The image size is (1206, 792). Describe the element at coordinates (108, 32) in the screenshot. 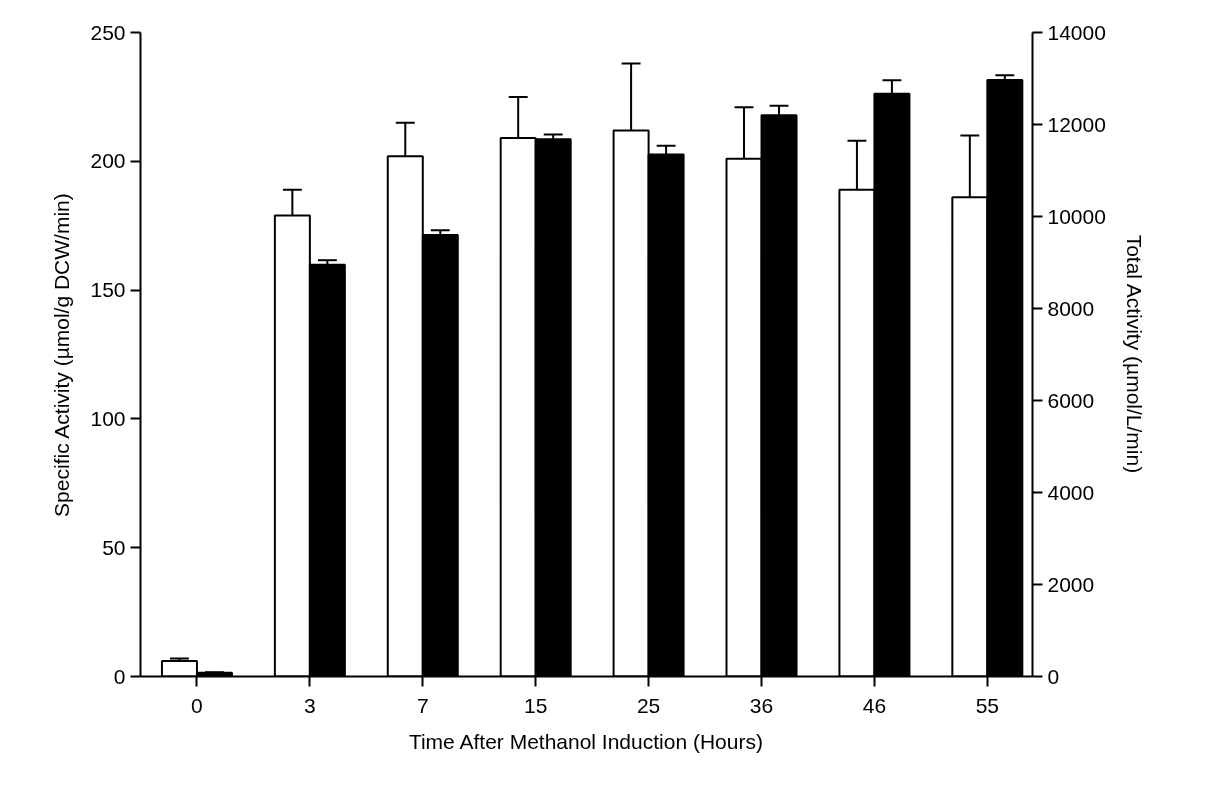

I see `y-tick-label: 250` at that location.